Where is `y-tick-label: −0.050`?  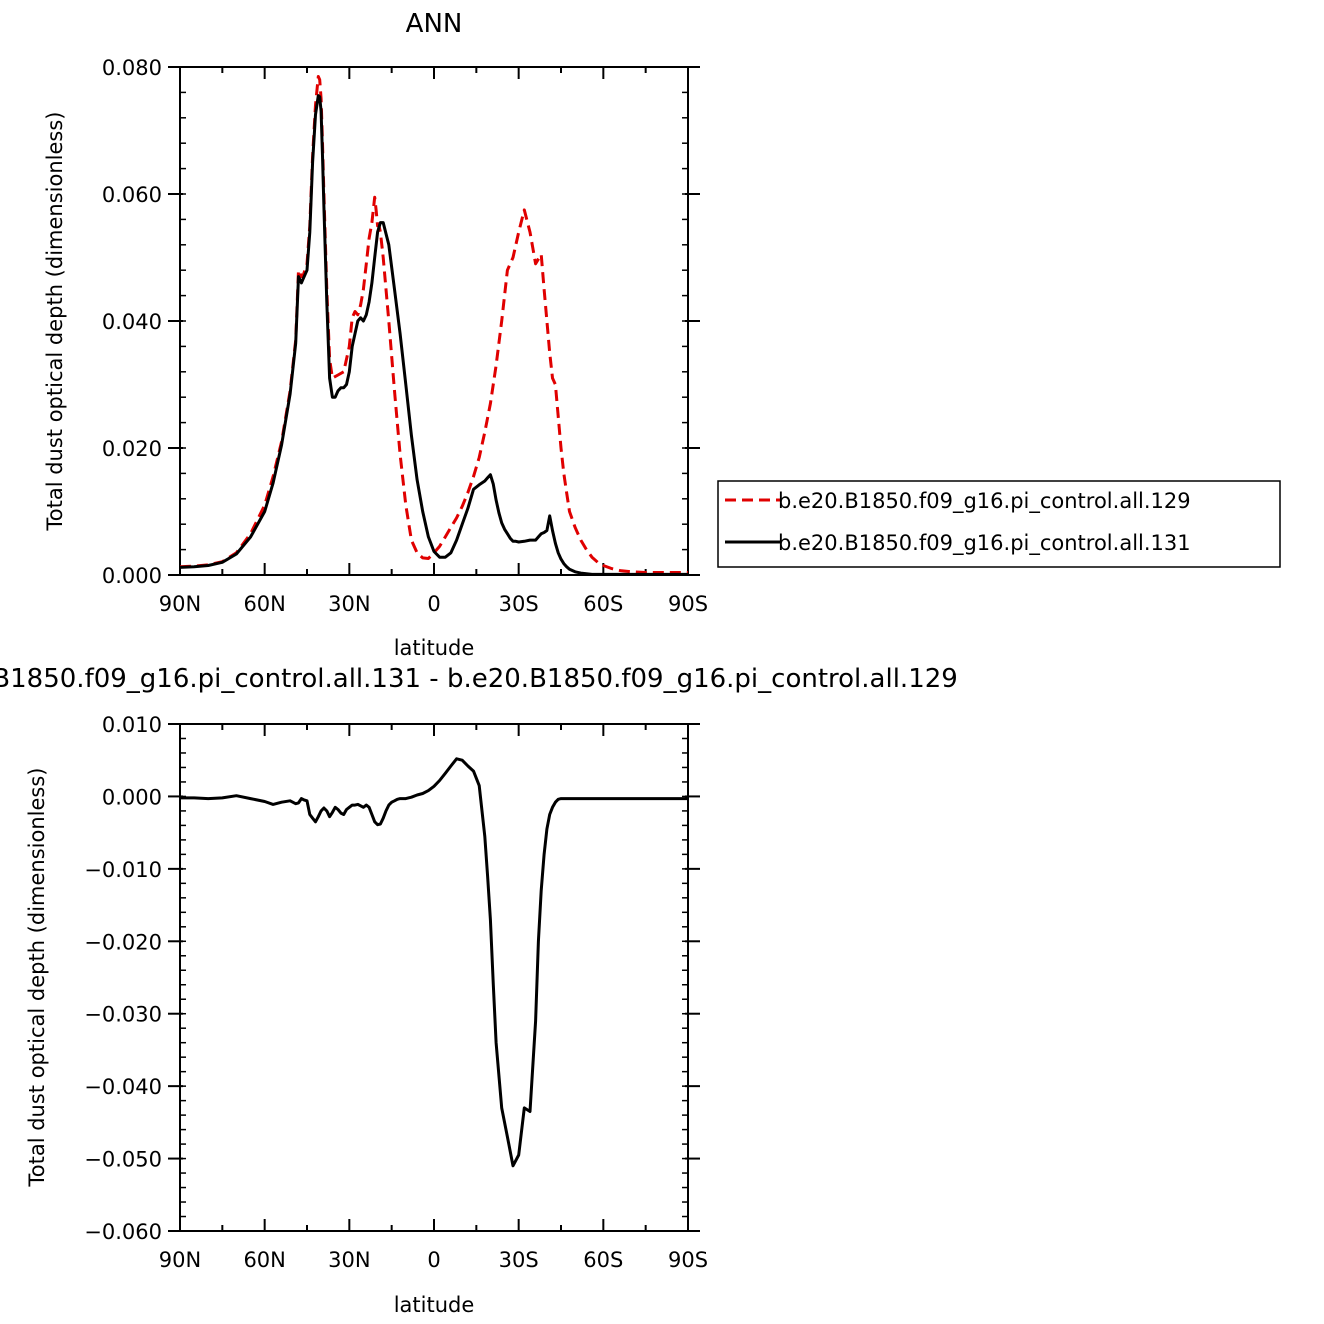
y-tick-label: −0.050 is located at coordinates (123, 1160).